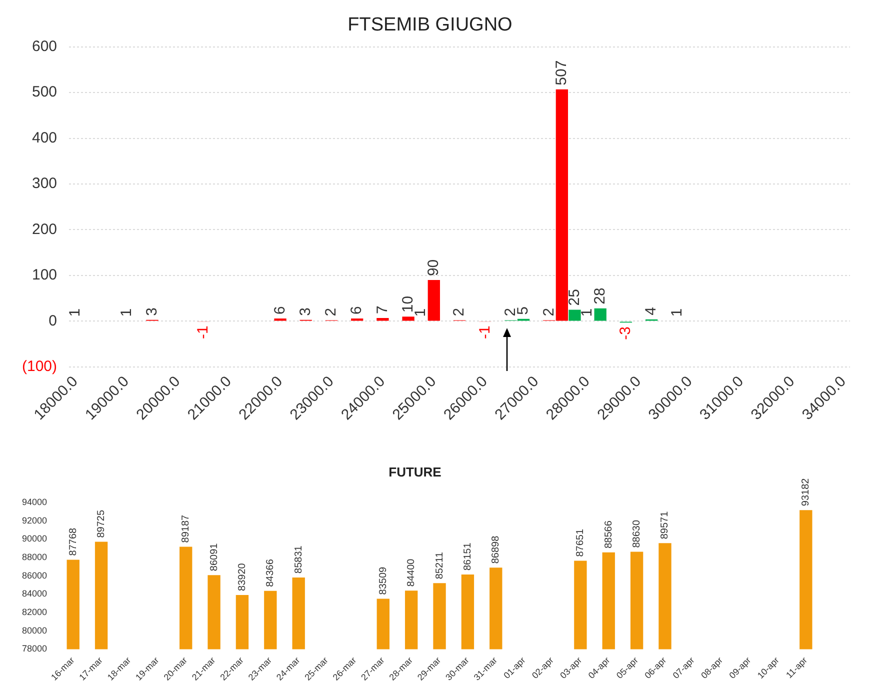 Image resolution: width=880 pixels, height=689 pixels. Describe the element at coordinates (45, 46) in the screenshot. I see `y-tick-label: 600` at that location.